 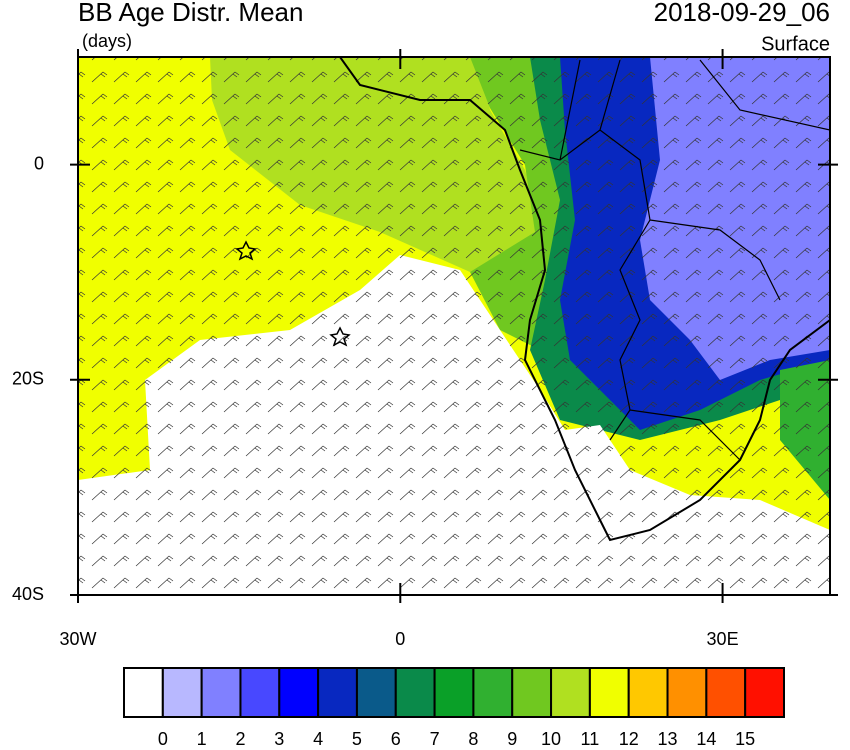 What do you see at coordinates (279, 739) in the screenshot?
I see `colorbar-label: 3` at bounding box center [279, 739].